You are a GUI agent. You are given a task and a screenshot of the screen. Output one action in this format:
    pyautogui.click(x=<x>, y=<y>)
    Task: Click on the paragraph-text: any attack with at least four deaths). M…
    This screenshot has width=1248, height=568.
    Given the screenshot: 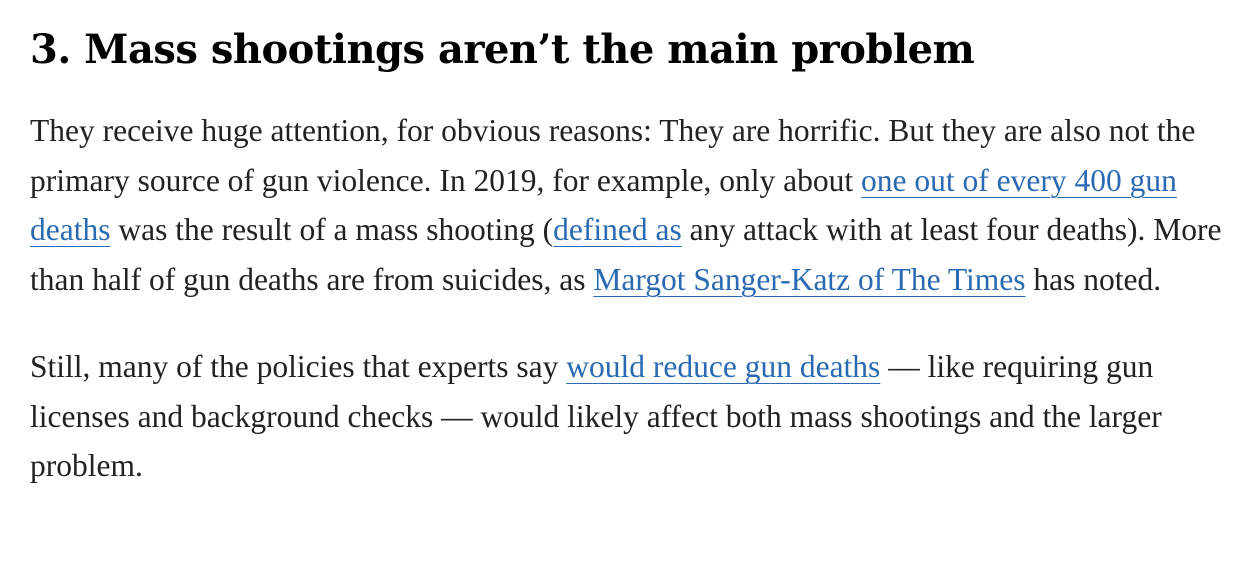 What is the action you would take?
    pyautogui.click(x=626, y=254)
    